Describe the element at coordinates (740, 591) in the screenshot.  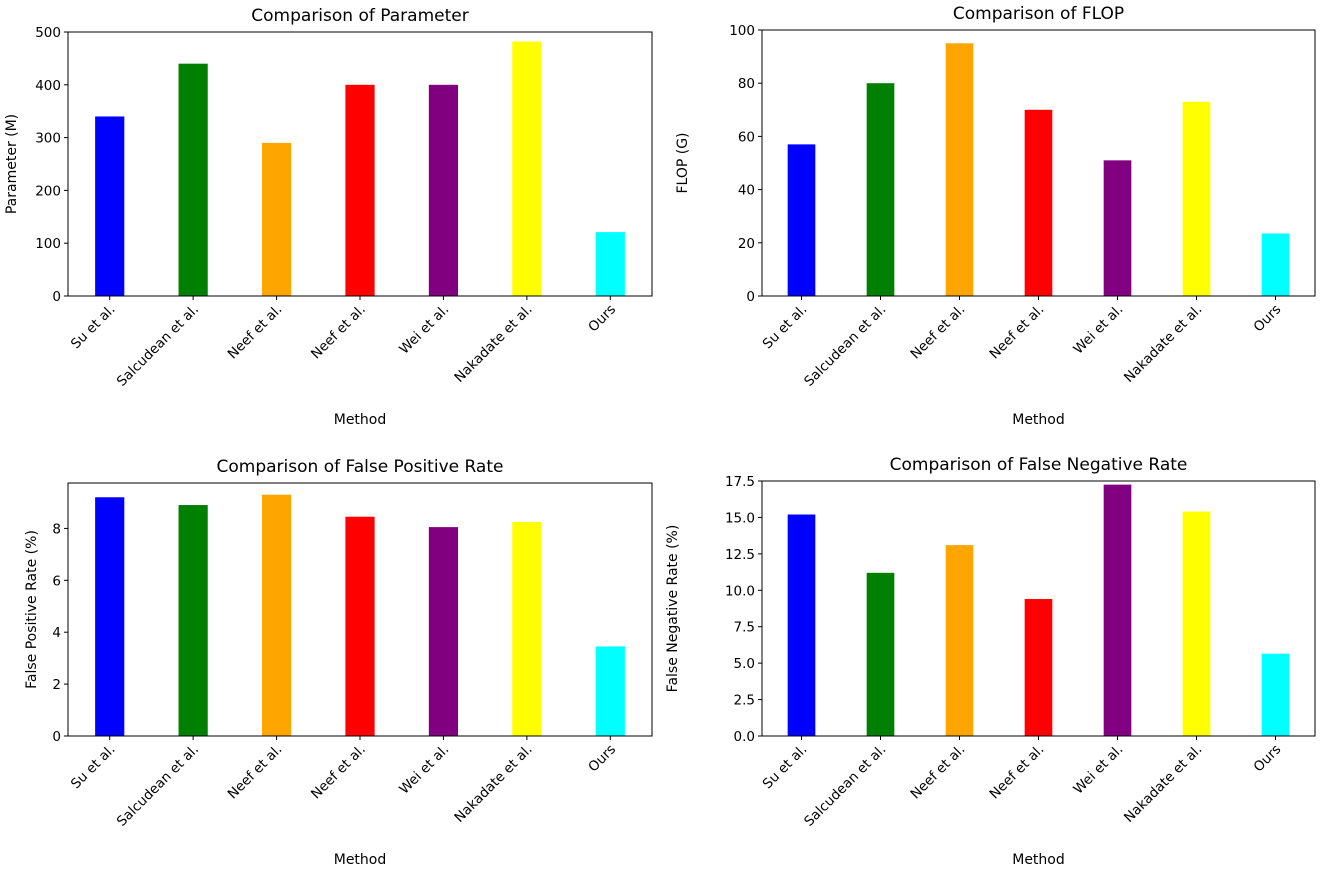
I see `y-tick-label: 10.0` at that location.